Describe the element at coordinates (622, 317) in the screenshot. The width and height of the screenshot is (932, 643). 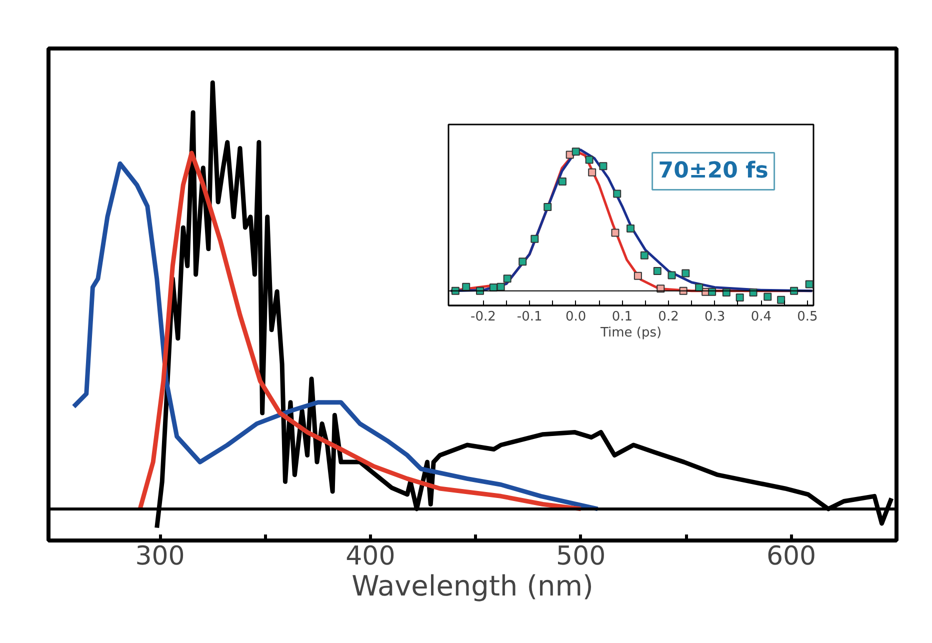
I see `x-tick-label: 0.1` at that location.